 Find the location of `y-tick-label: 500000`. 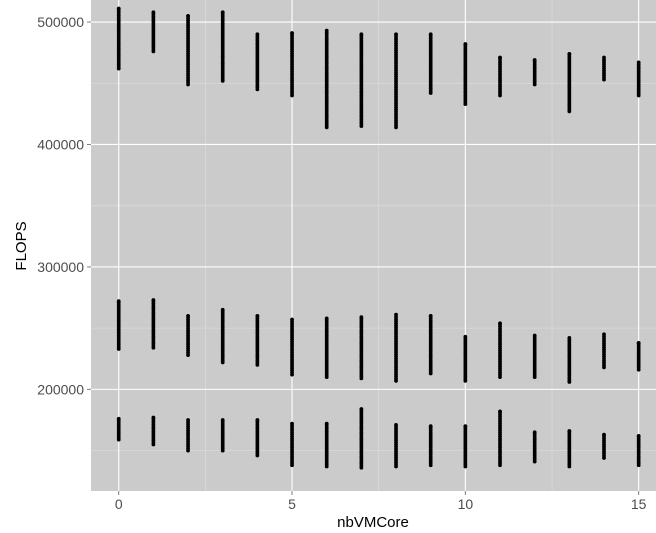

y-tick-label: 500000 is located at coordinates (60, 22).